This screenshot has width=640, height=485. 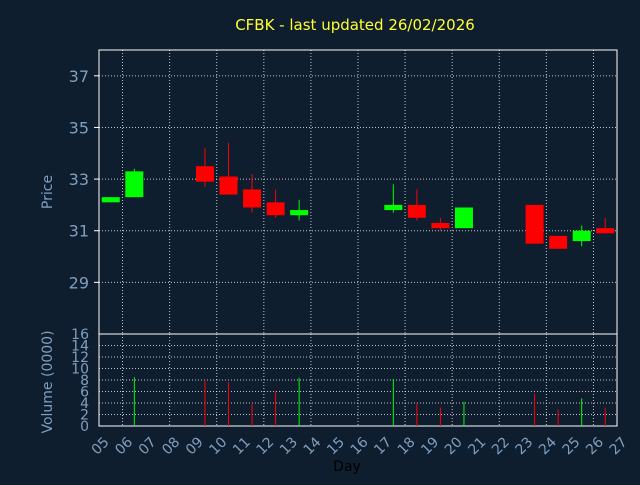 What do you see at coordinates (383, 446) in the screenshot?
I see `x-tick-label: 17` at bounding box center [383, 446].